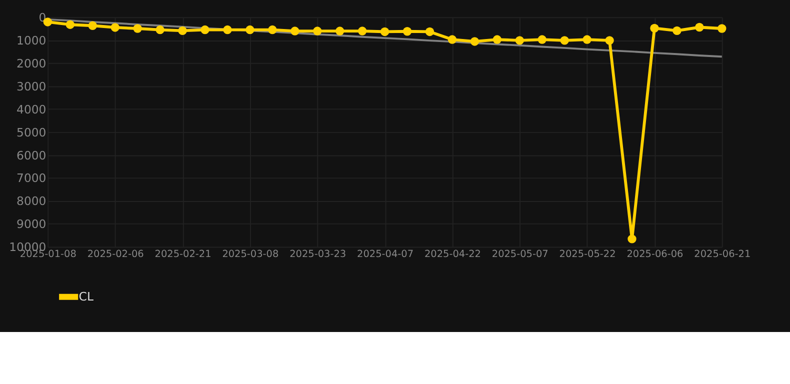  I want to click on y-tick-label: 8000, so click(31, 201).